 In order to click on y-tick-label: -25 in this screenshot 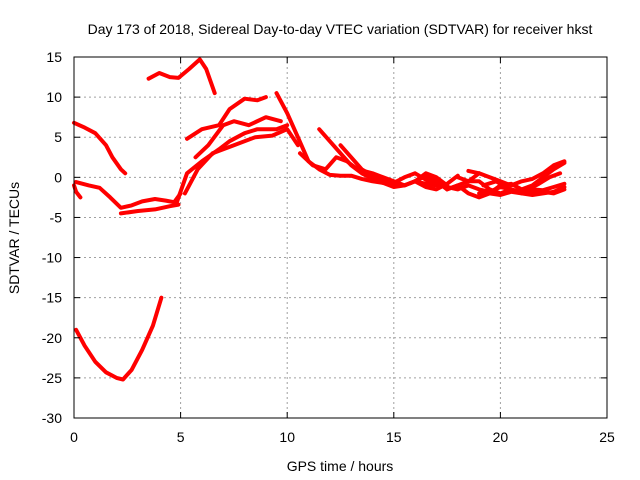, I will do `click(52, 378)`.